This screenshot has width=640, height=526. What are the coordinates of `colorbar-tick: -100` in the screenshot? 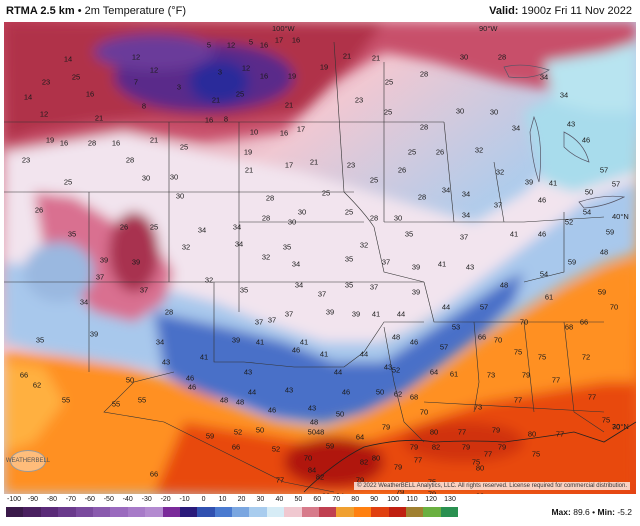 It's located at (14, 499).